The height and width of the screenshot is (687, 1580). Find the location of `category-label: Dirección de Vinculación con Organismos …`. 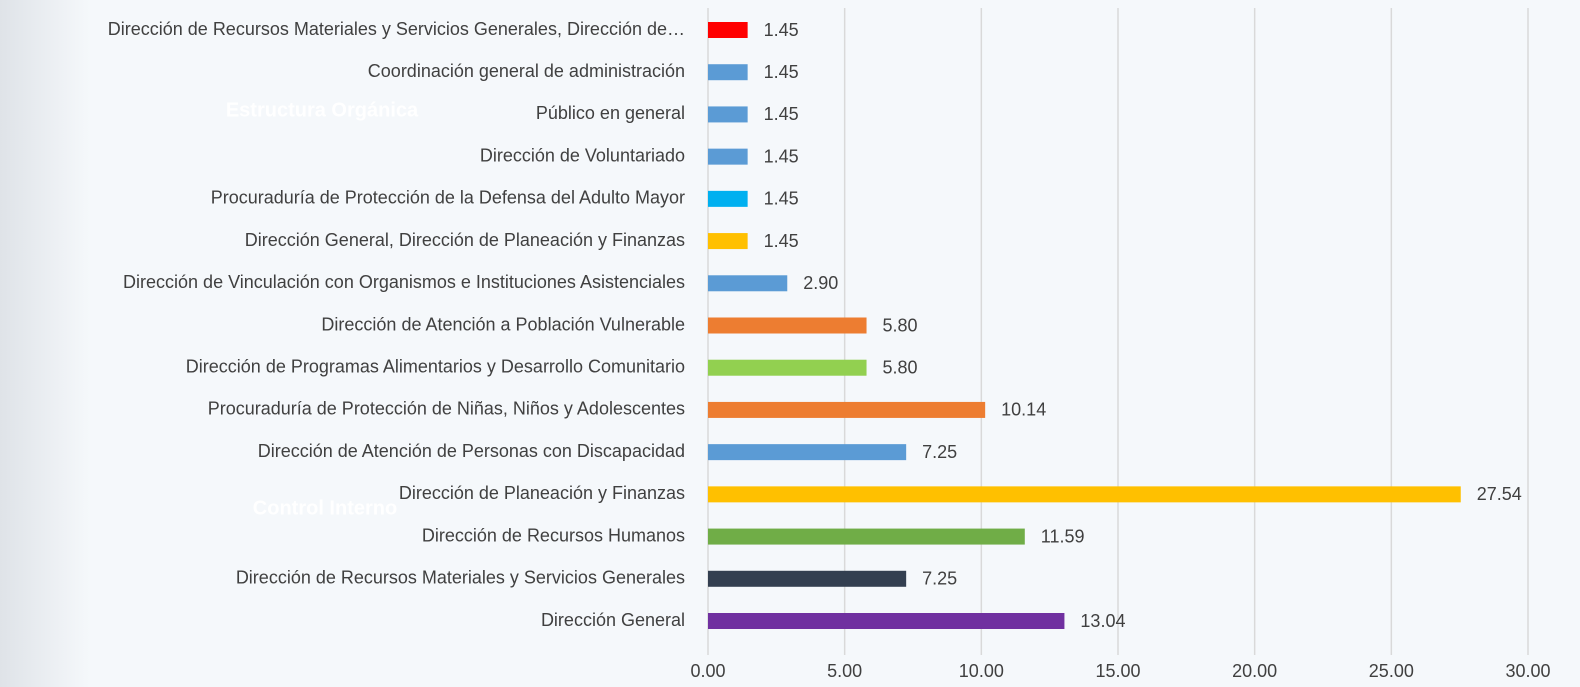

category-label: Dirección de Vinculación con Organismos … is located at coordinates (404, 282).